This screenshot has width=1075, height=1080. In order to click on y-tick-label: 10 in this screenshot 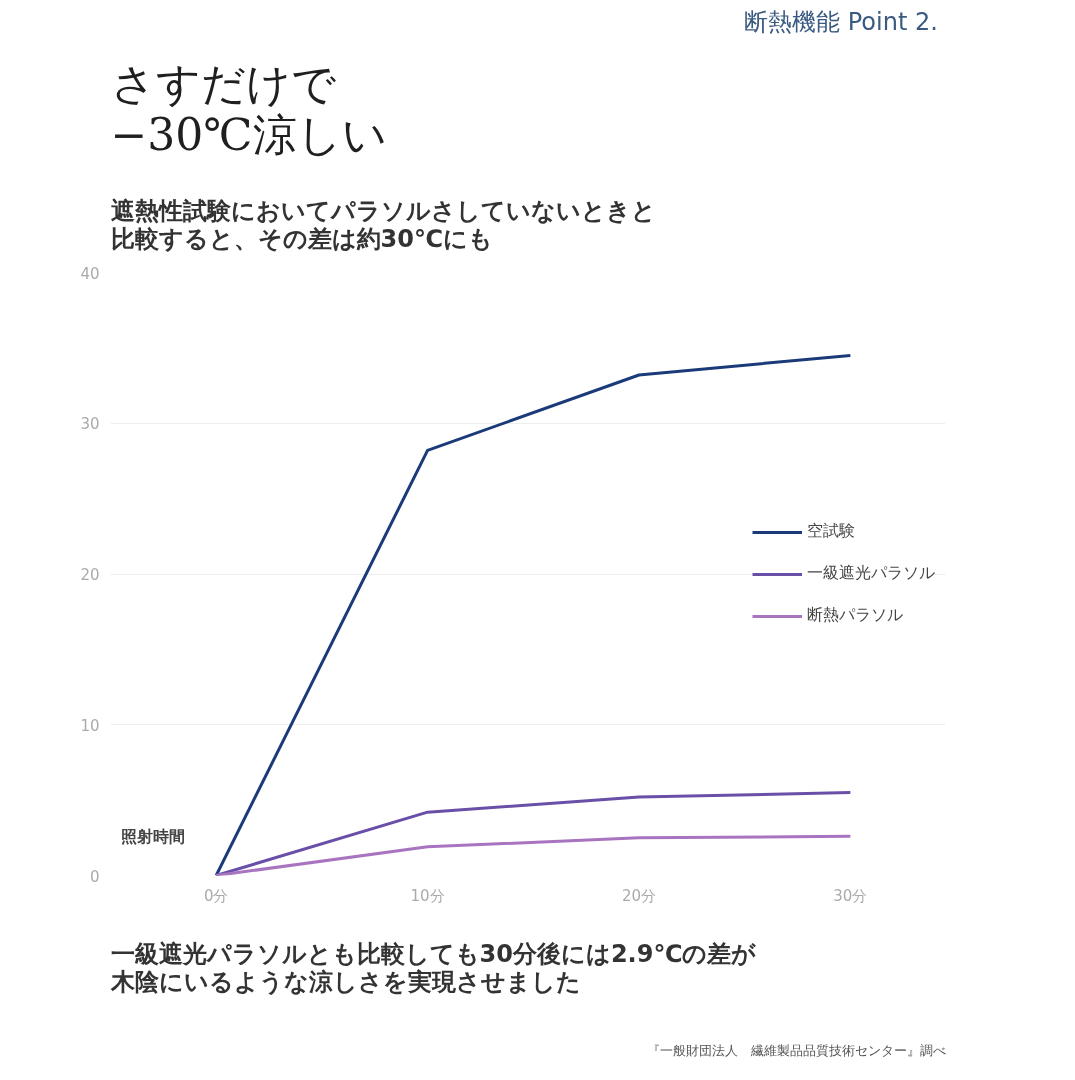, I will do `click(90, 725)`.